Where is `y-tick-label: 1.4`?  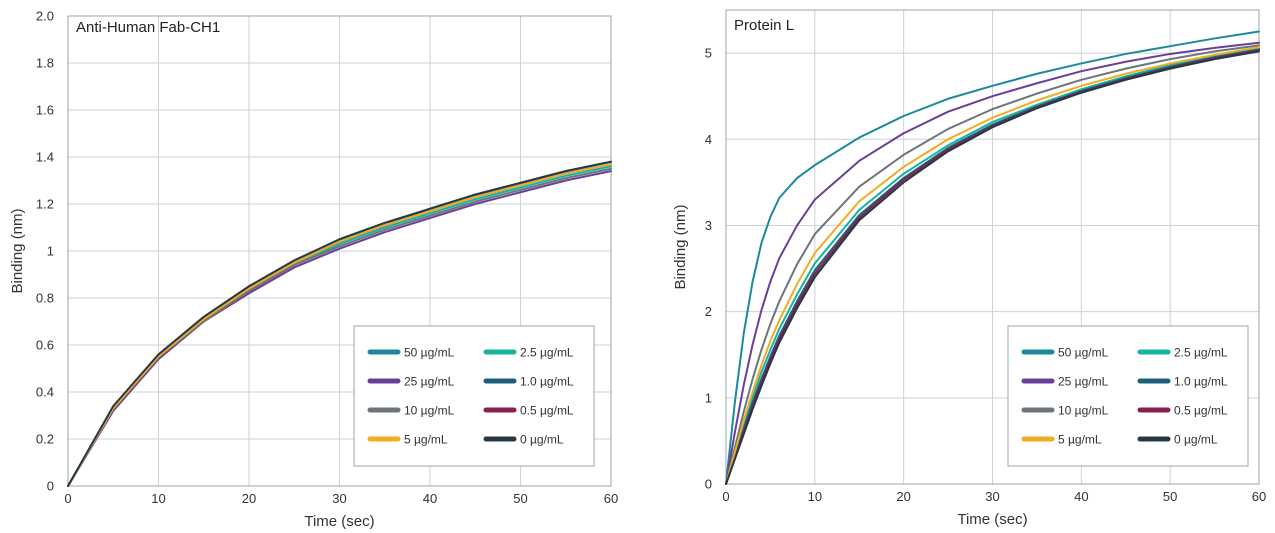 y-tick-label: 1.4 is located at coordinates (45, 157).